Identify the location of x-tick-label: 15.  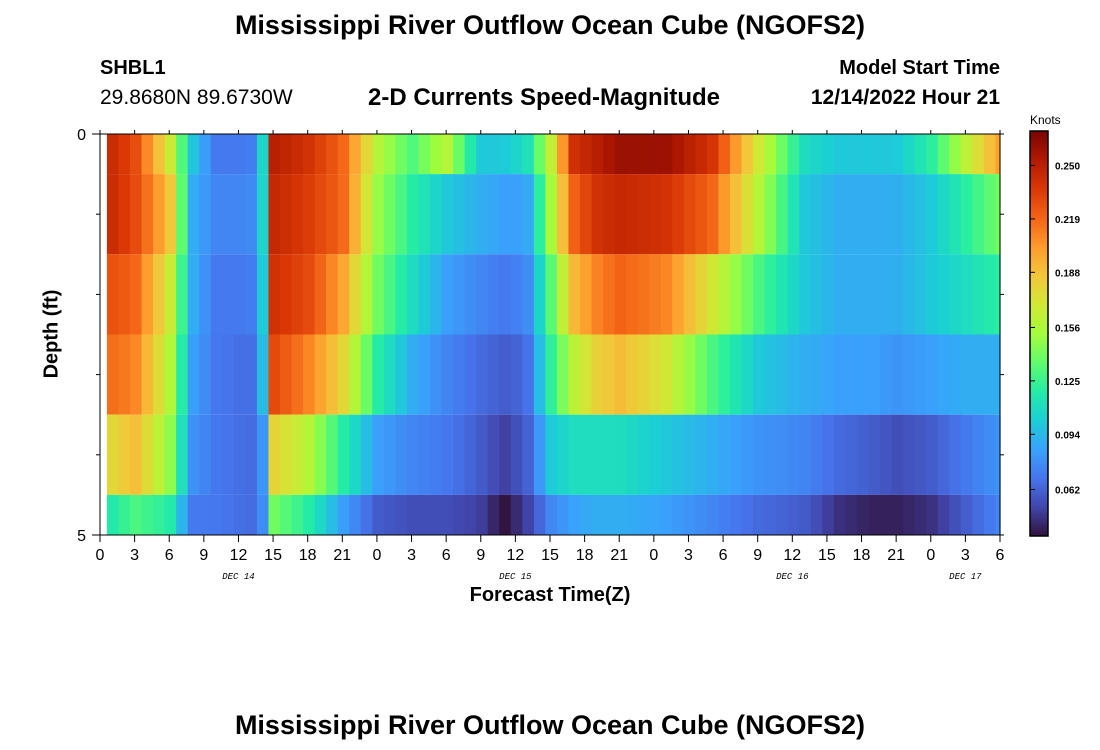
(550, 555).